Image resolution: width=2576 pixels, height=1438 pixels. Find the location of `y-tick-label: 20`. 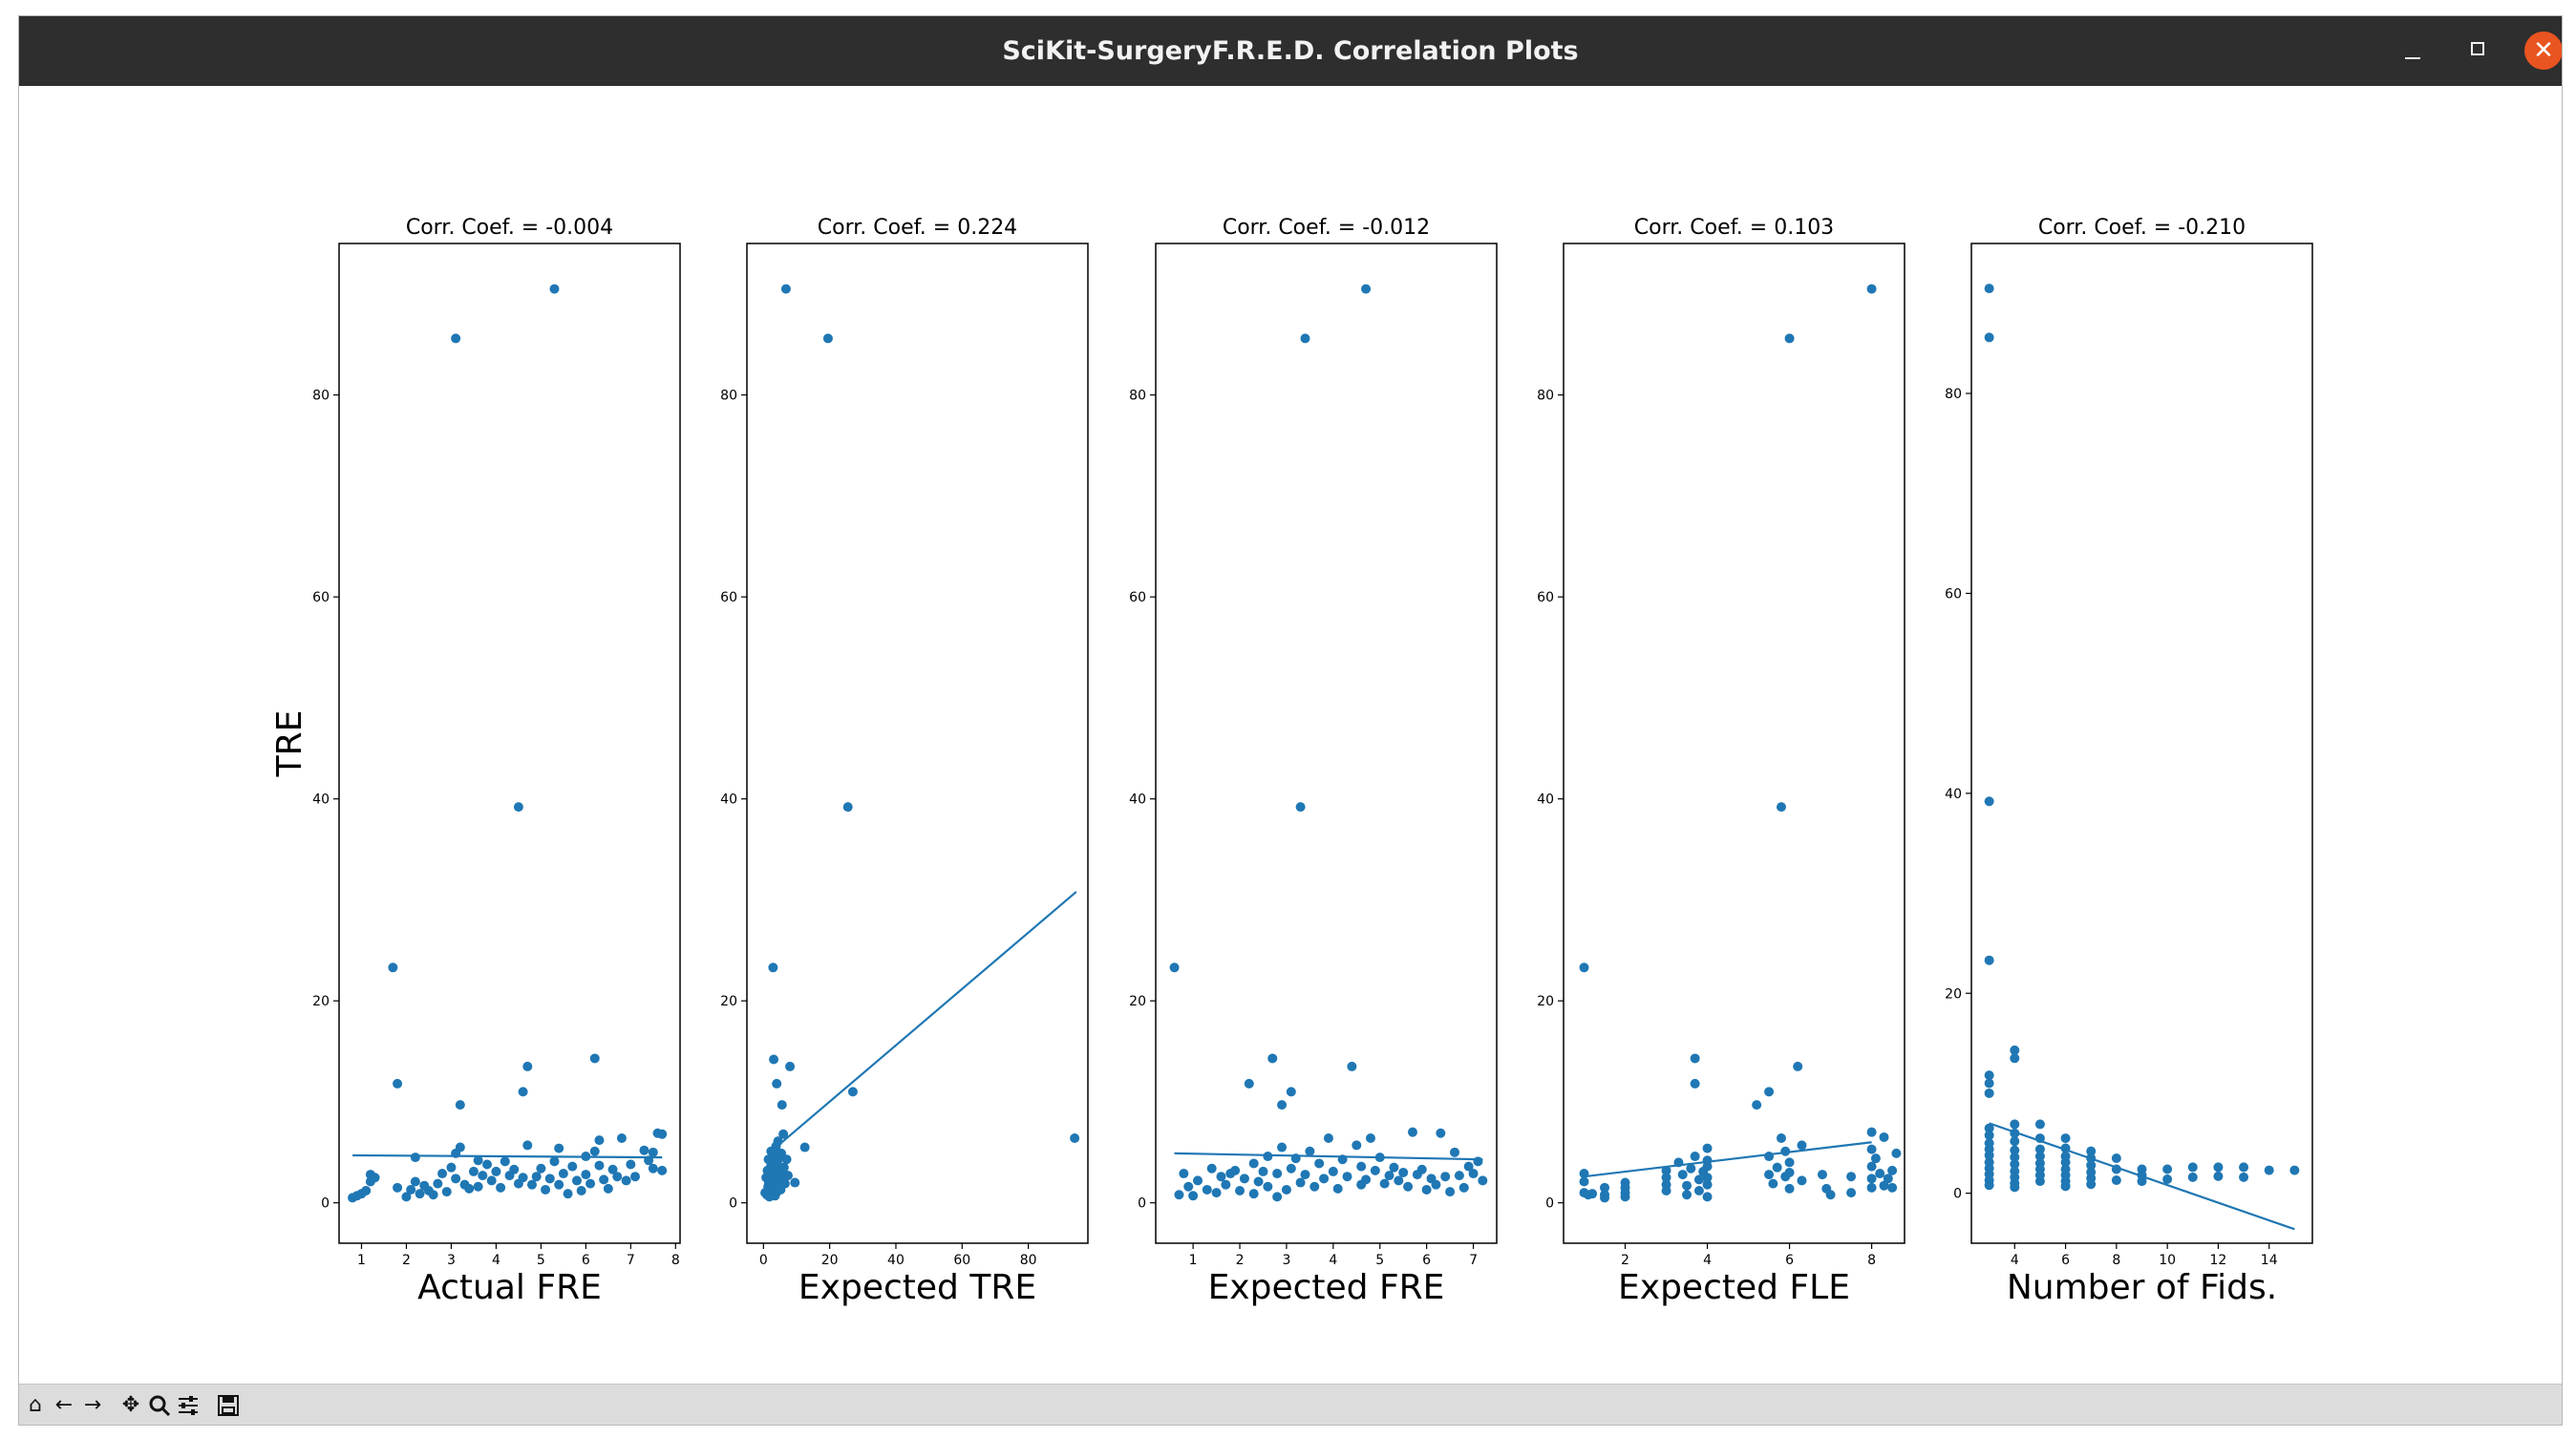

y-tick-label: 20 is located at coordinates (1953, 994).